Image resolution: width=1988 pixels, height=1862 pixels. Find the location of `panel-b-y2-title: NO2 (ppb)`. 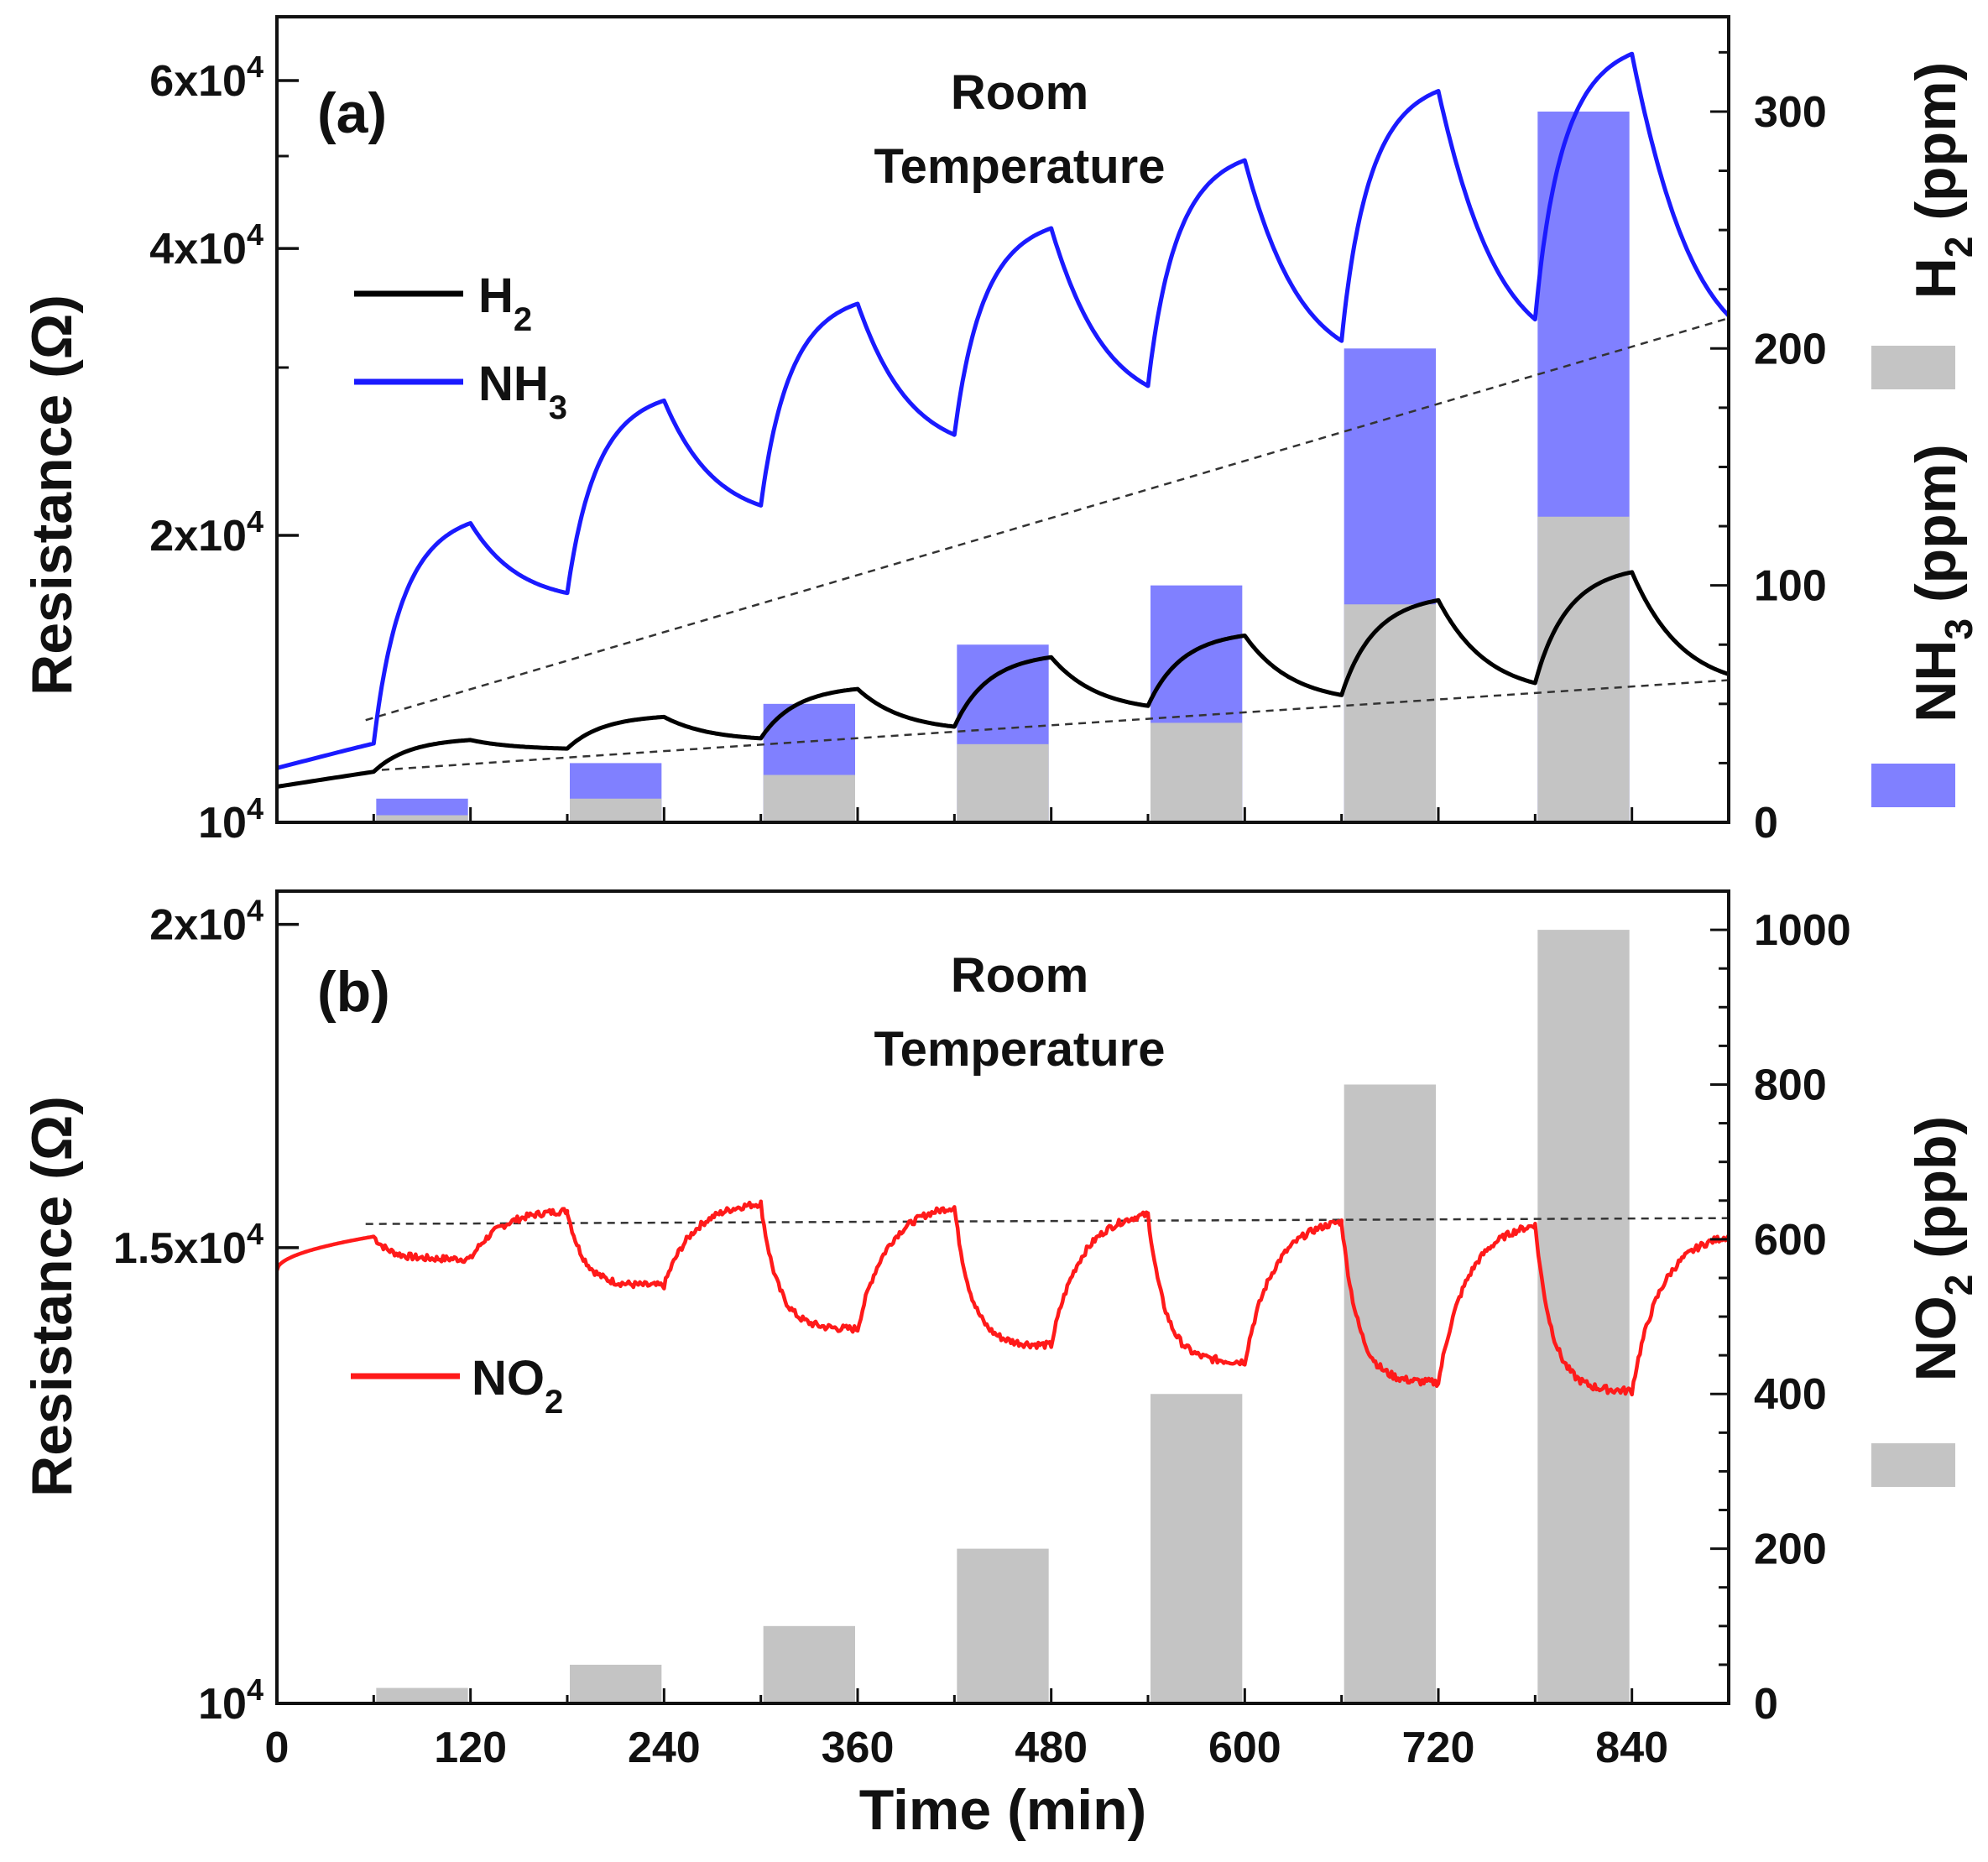

panel-b-y2-title: NO2 (ppb) is located at coordinates (1942, 1248).